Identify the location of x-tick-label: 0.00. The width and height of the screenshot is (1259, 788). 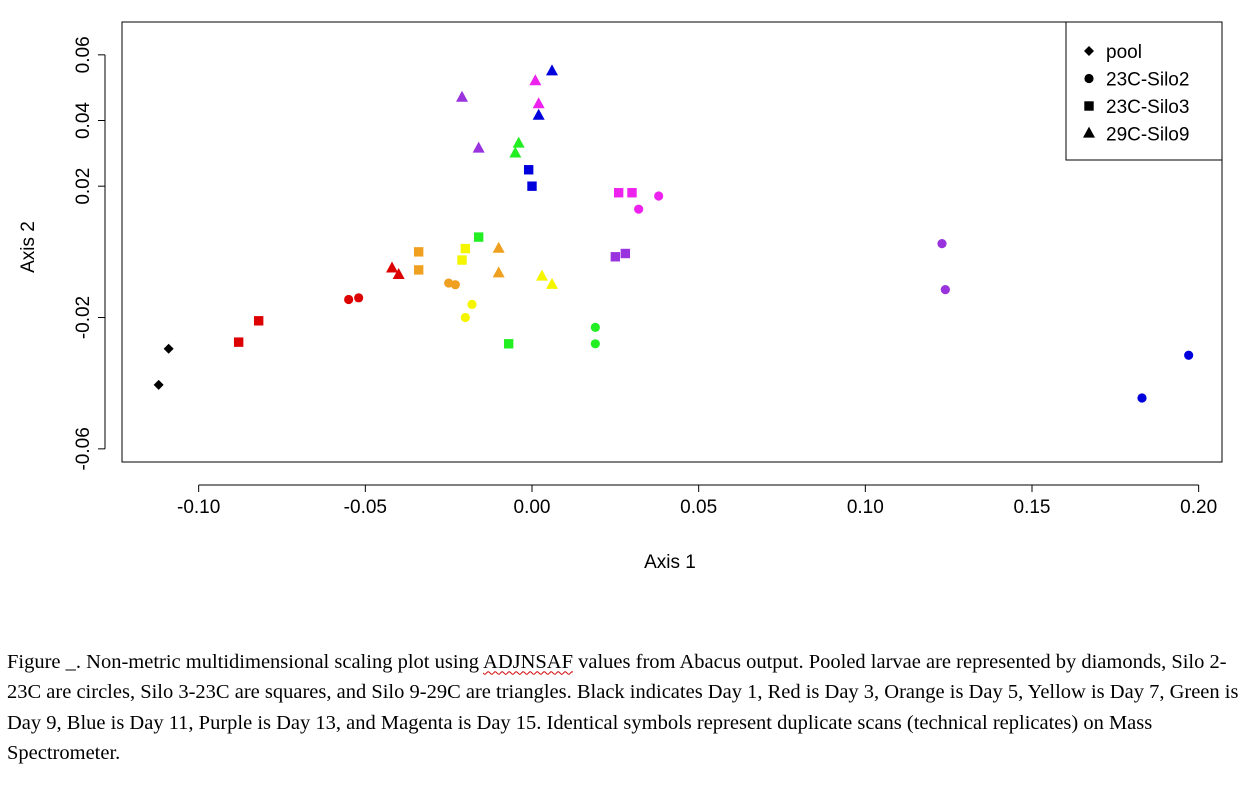
(532, 507).